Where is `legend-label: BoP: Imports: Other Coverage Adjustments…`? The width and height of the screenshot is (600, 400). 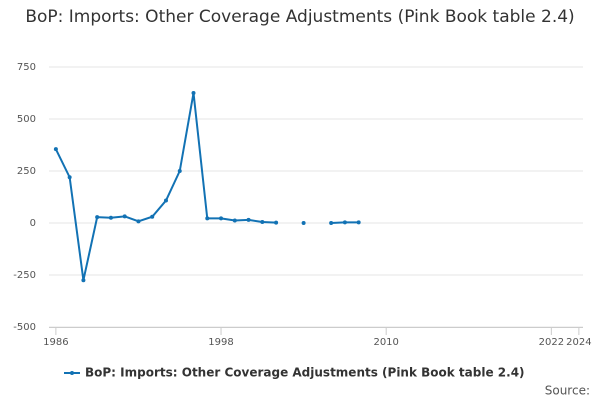
legend-label: BoP: Imports: Other Coverage Adjustments… is located at coordinates (305, 373).